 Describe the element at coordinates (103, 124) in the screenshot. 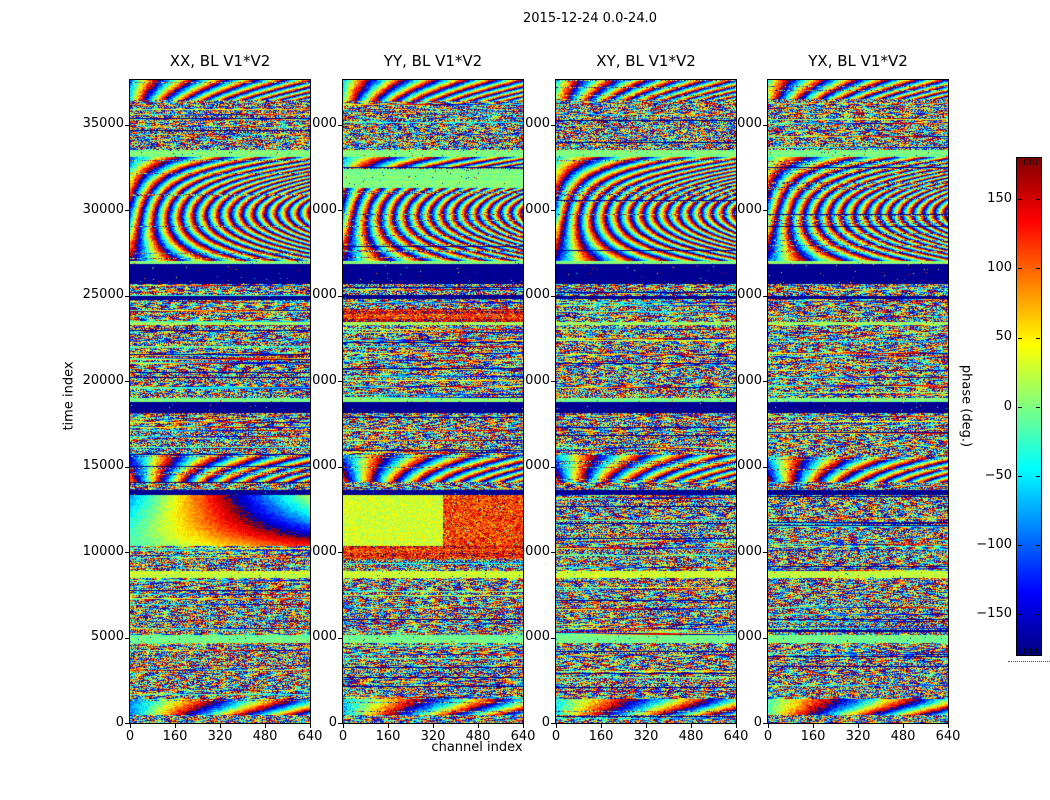

I see `y-tick-label: 35000` at that location.